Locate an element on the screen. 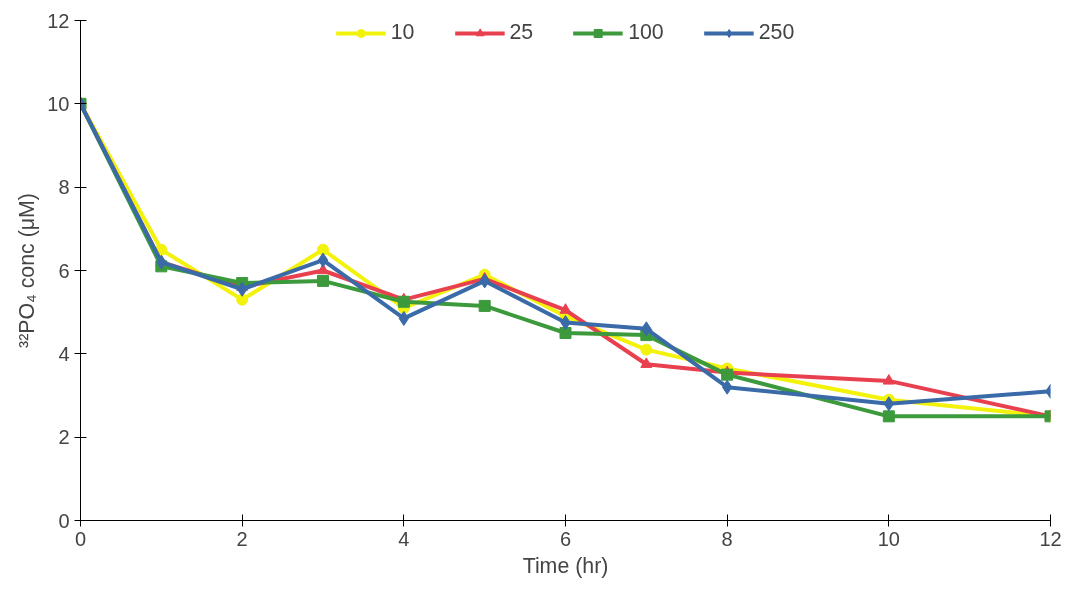  y-tick-label: 0 is located at coordinates (64, 520).